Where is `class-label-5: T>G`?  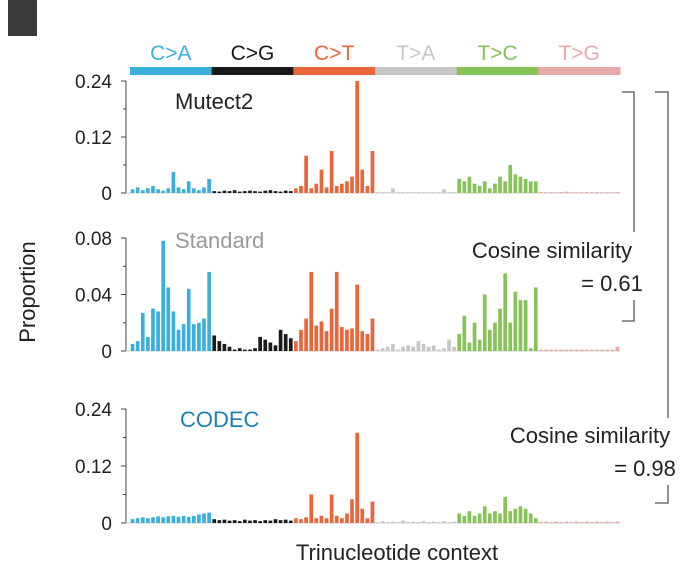 class-label-5: T>G is located at coordinates (578, 53).